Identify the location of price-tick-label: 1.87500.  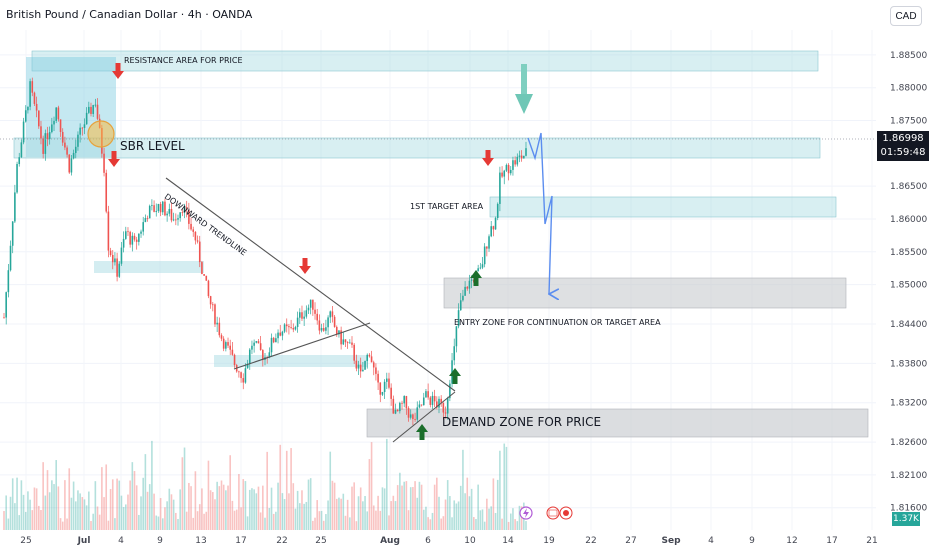
(908, 122).